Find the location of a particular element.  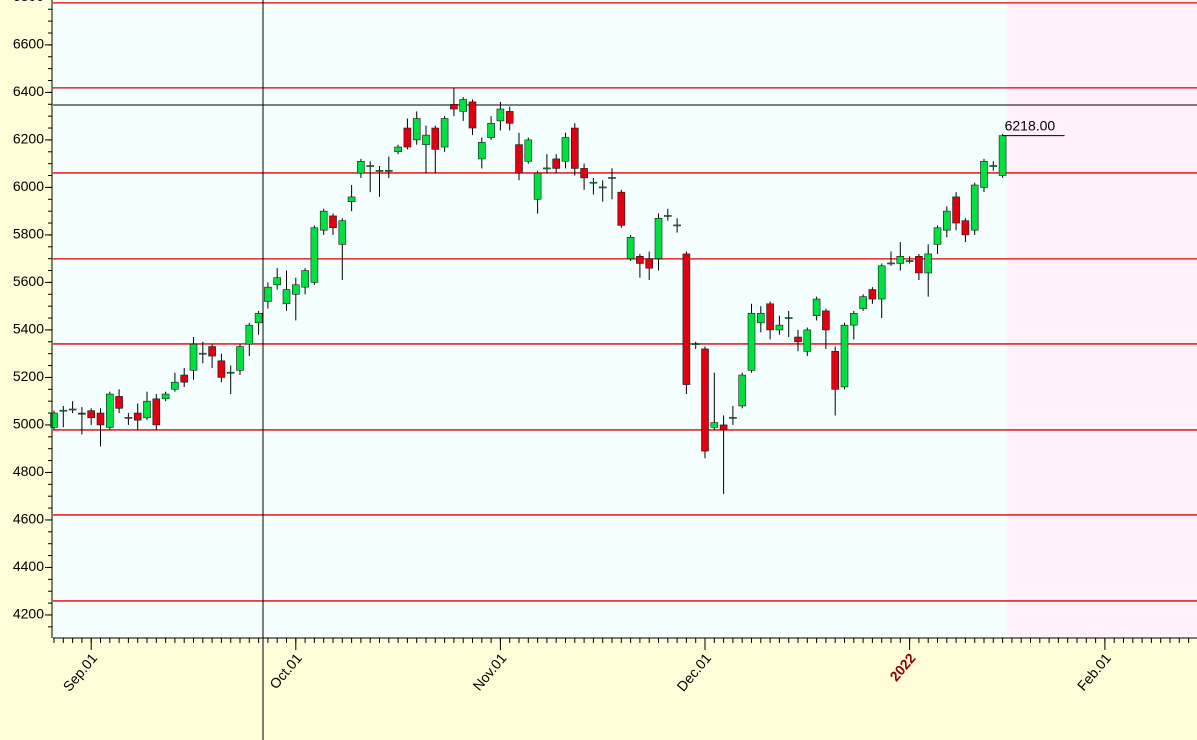

y-tick-label: 4600 is located at coordinates (28, 519).